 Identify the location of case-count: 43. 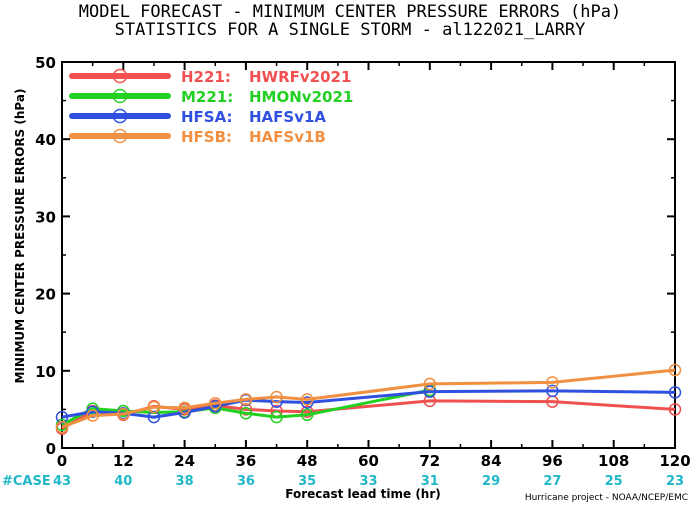
(62, 481).